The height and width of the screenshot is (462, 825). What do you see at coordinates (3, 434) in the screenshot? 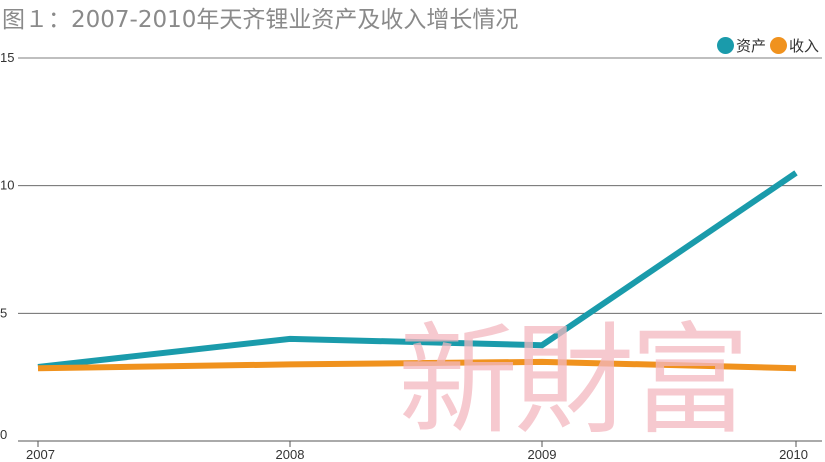
I see `y-tick-label: 0` at bounding box center [3, 434].